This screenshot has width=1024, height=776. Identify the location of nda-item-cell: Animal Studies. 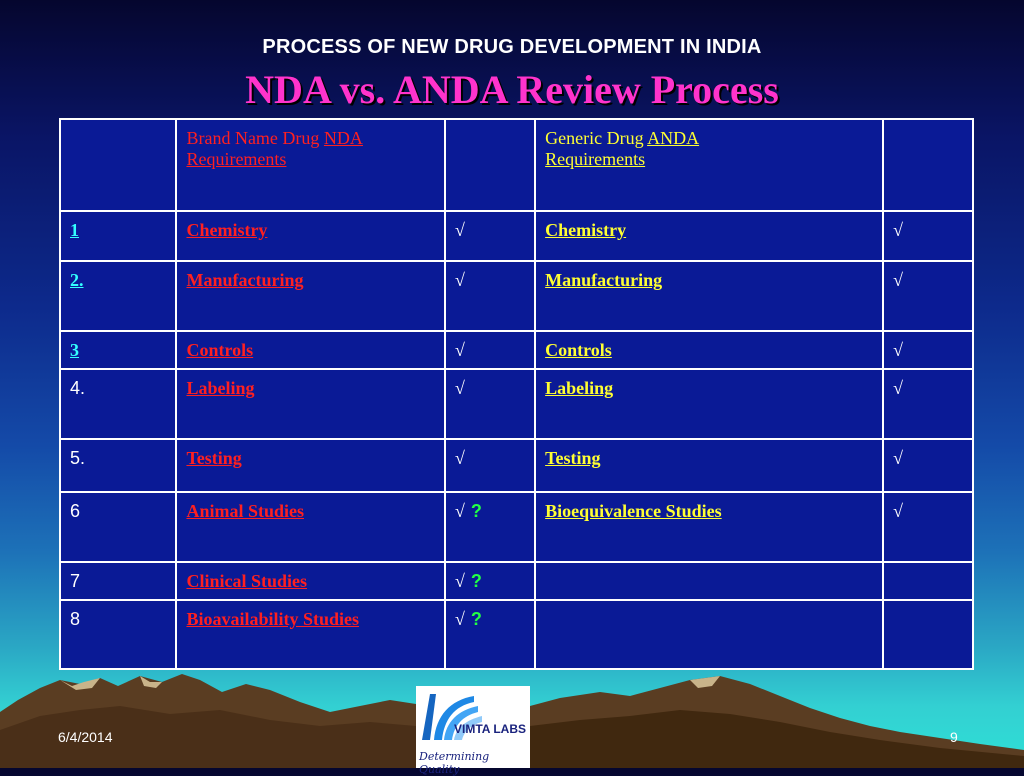
(310, 527).